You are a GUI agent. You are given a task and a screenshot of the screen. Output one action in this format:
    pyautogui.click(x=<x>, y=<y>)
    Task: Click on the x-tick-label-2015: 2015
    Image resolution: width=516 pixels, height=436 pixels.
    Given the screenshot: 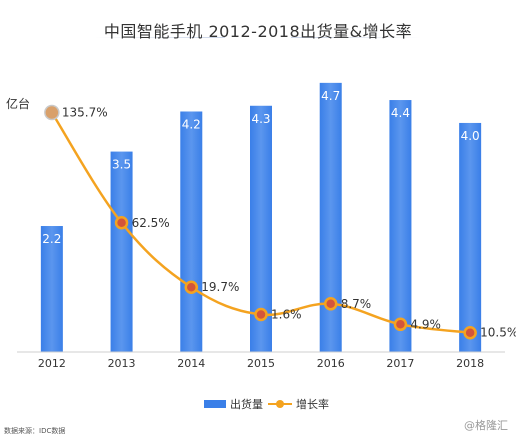 What is the action you would take?
    pyautogui.click(x=261, y=363)
    